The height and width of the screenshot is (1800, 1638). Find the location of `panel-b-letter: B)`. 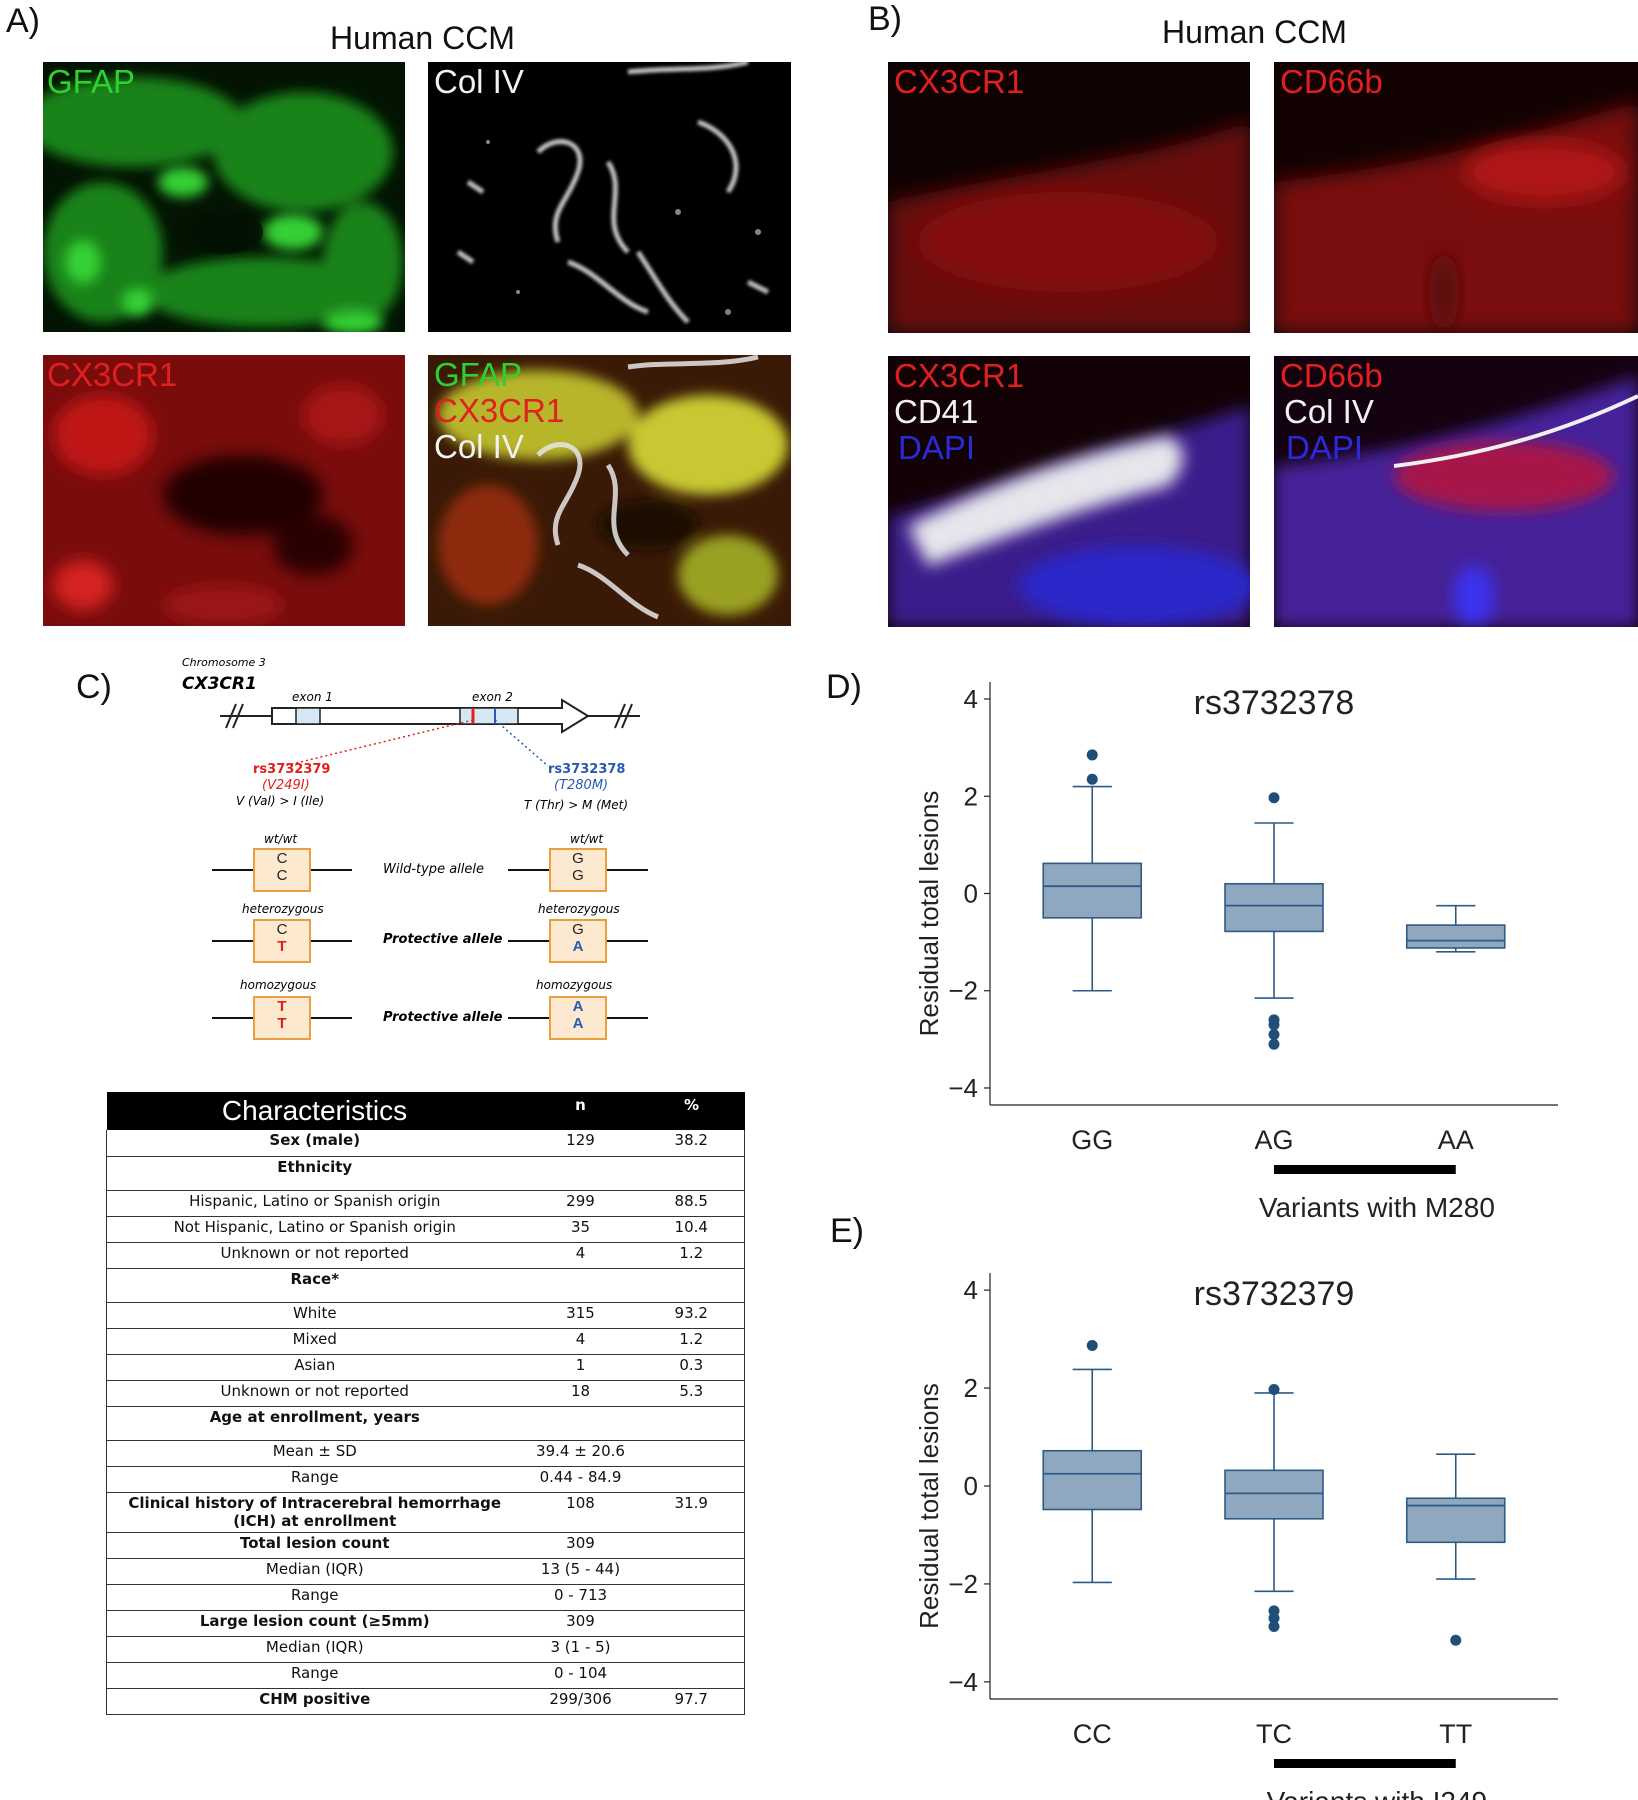

panel-b-letter: B) is located at coordinates (885, 19).